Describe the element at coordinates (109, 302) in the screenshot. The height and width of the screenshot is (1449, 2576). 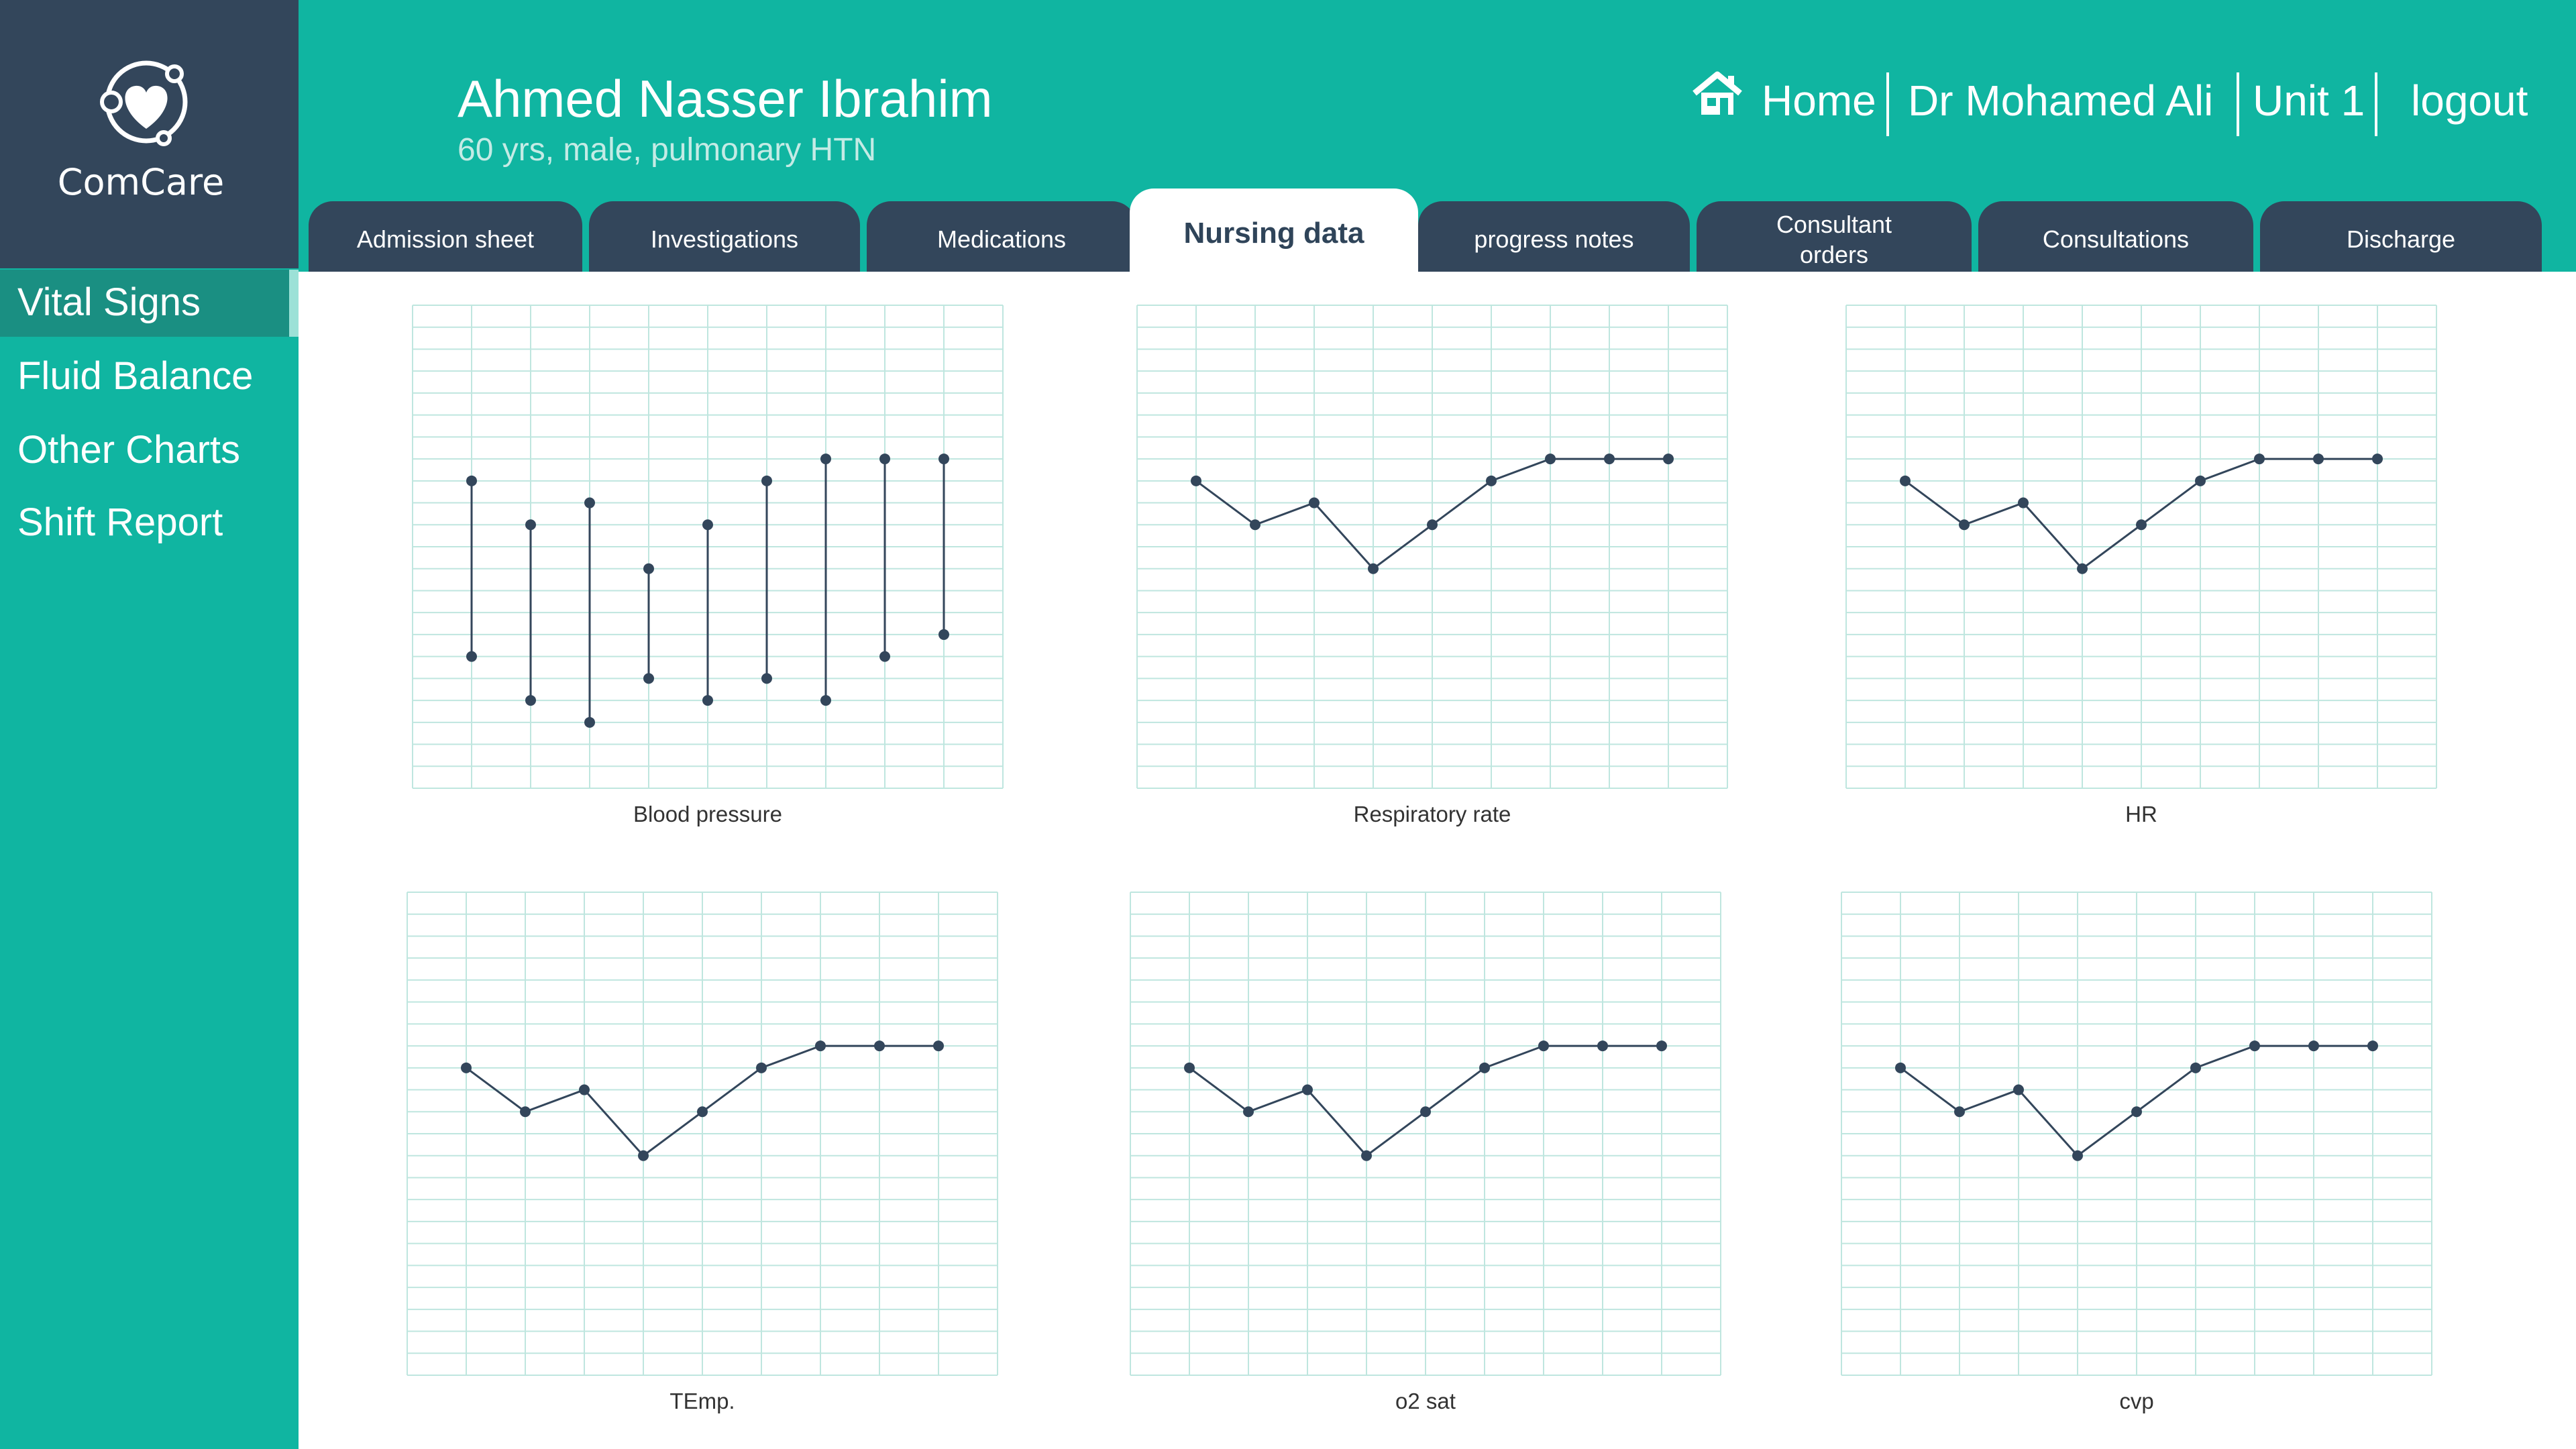
I see `sidebar-item-label: Vital Signs` at that location.